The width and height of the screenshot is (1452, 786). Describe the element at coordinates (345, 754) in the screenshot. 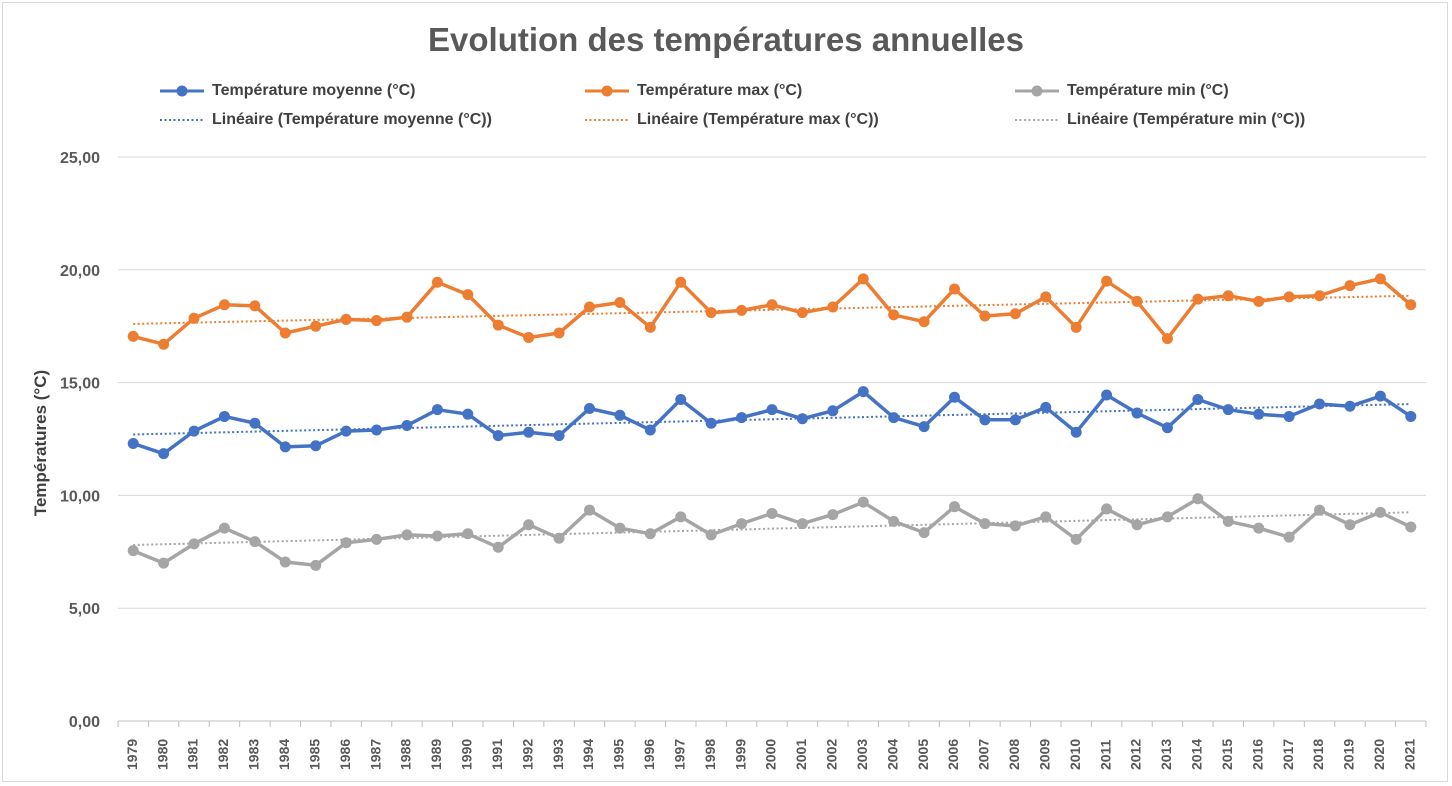

I see `x-tick-label: 1986` at that location.